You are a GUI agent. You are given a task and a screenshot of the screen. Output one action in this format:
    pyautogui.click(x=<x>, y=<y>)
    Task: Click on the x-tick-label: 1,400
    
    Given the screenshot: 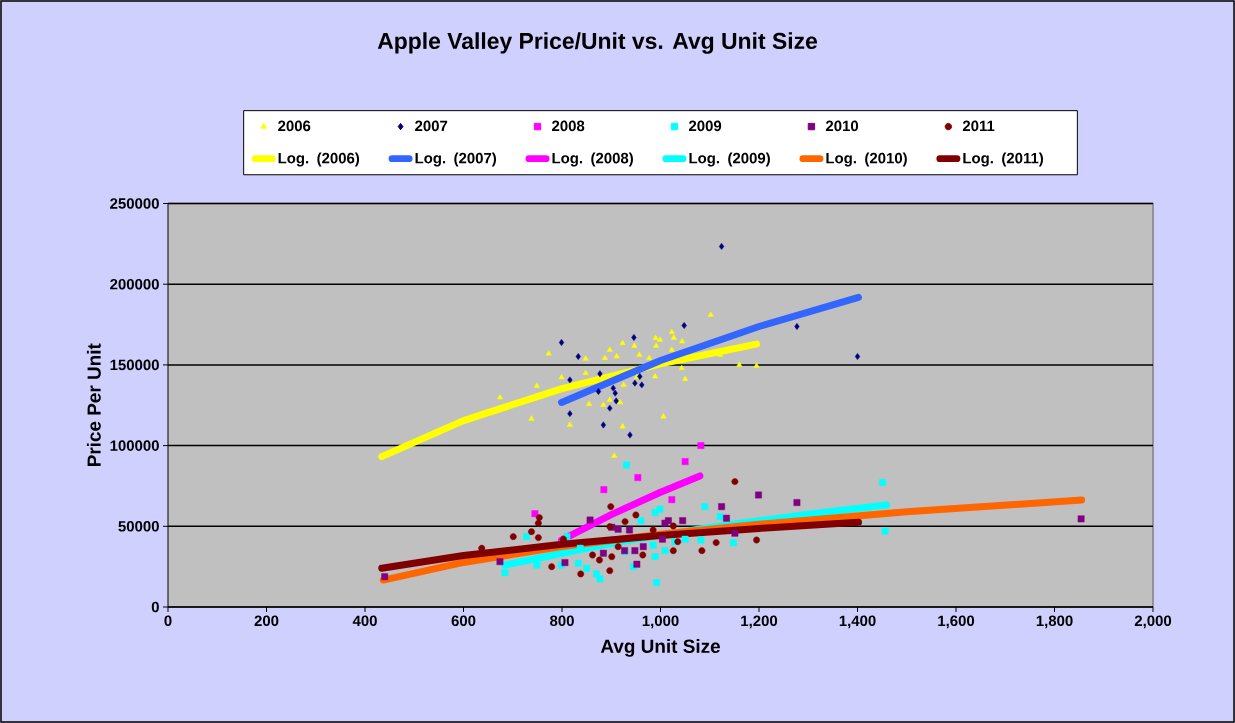 What is the action you would take?
    pyautogui.click(x=857, y=622)
    